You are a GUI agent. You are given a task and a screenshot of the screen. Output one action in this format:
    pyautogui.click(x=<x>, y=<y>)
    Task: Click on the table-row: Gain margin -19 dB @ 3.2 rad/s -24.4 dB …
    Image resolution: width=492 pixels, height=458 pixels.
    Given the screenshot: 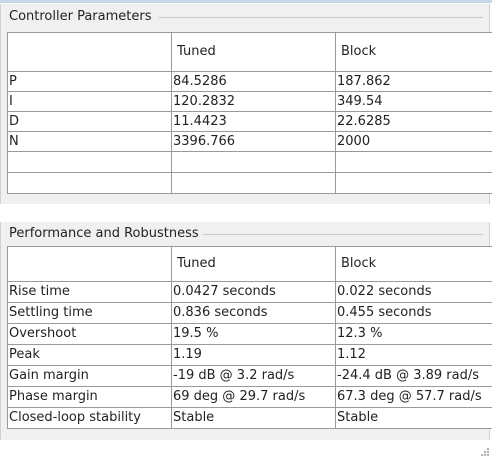 What is the action you would take?
    pyautogui.click(x=249, y=376)
    